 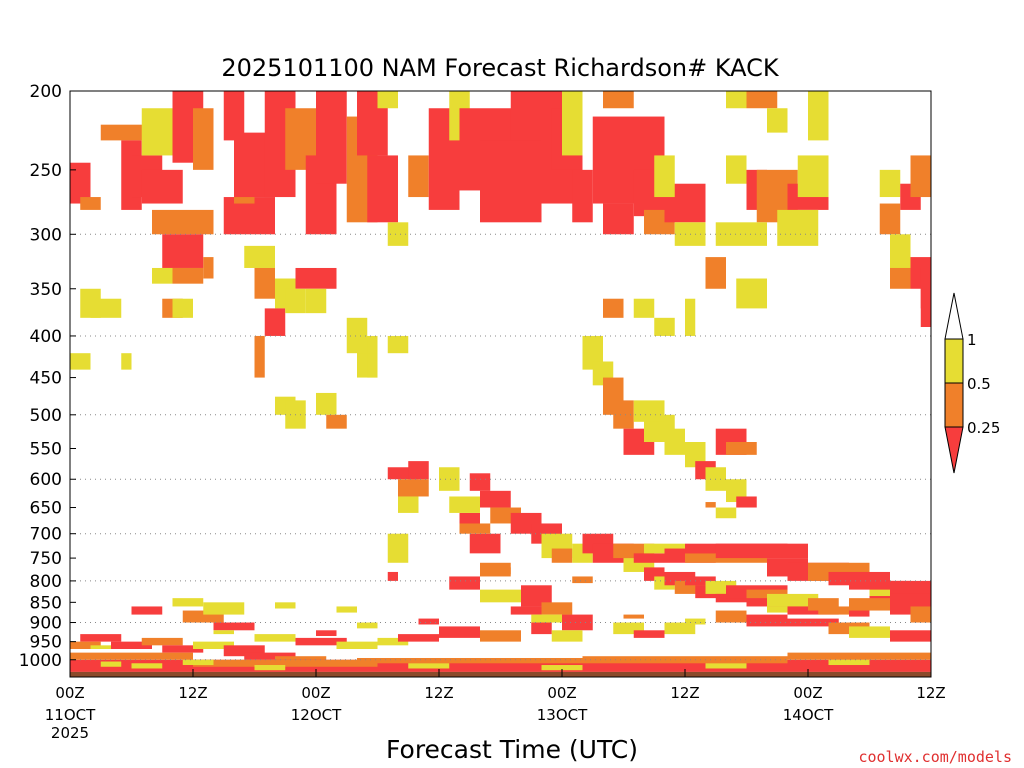 I want to click on y-tick-label: 550, so click(x=46, y=449).